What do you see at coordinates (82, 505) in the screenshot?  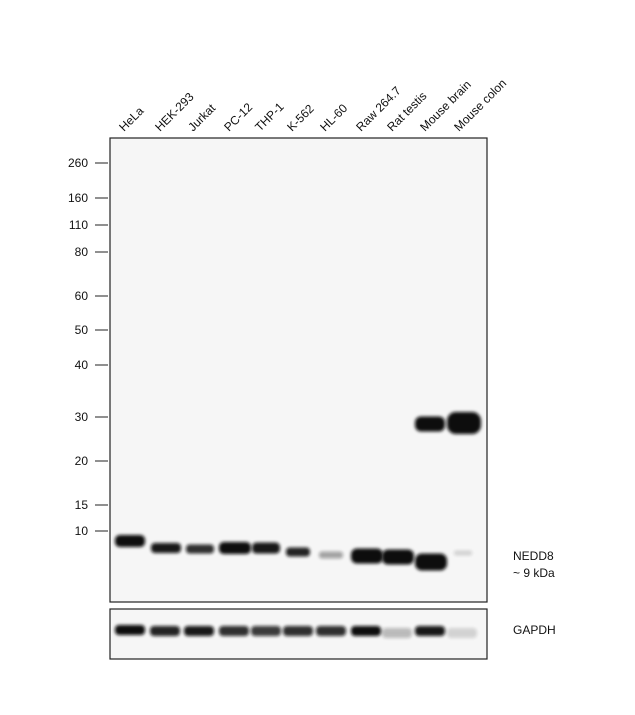 I see `marker-label: 15` at bounding box center [82, 505].